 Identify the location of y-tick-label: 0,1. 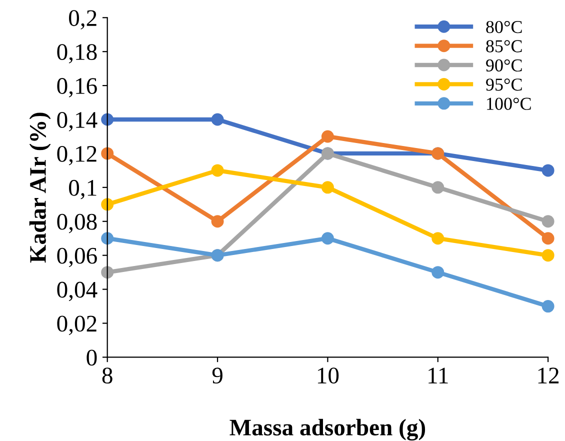
(82, 190).